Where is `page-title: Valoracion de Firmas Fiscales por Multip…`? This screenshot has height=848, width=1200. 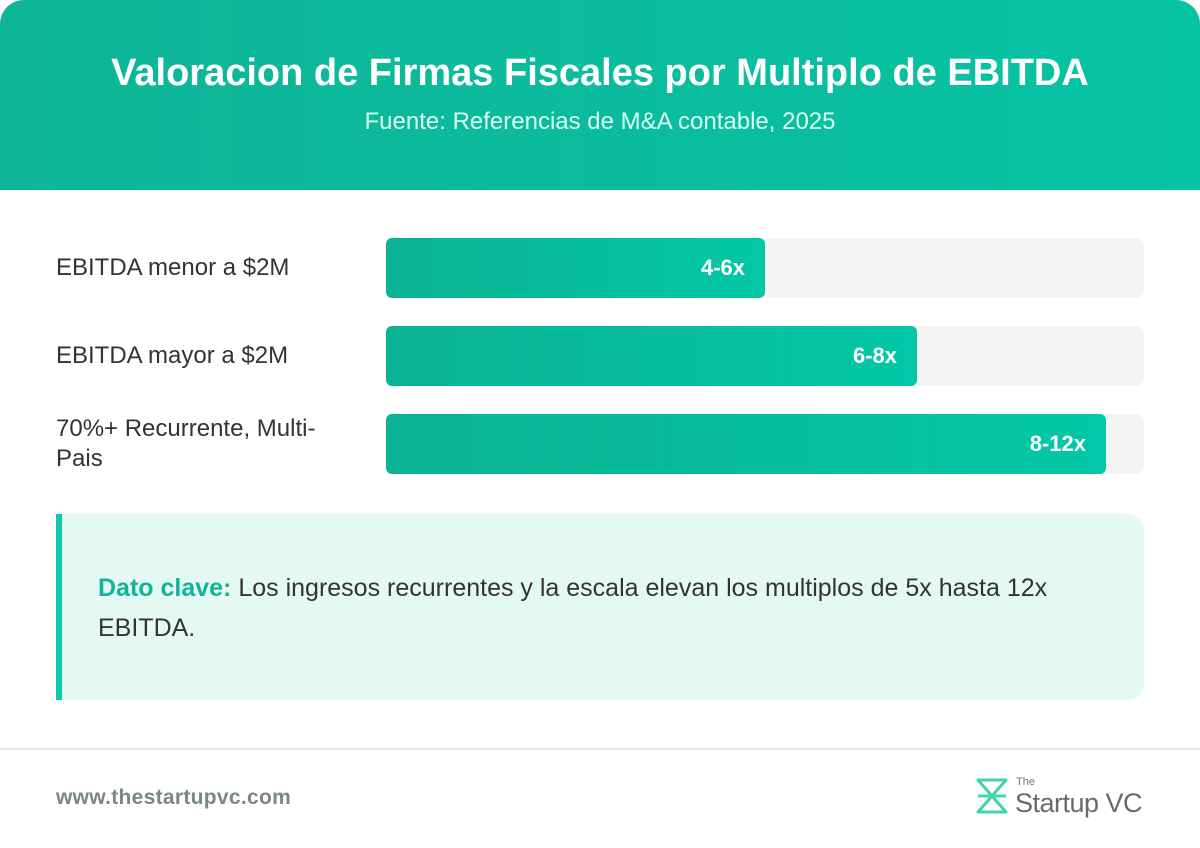 page-title: Valoracion de Firmas Fiscales por Multip… is located at coordinates (600, 73).